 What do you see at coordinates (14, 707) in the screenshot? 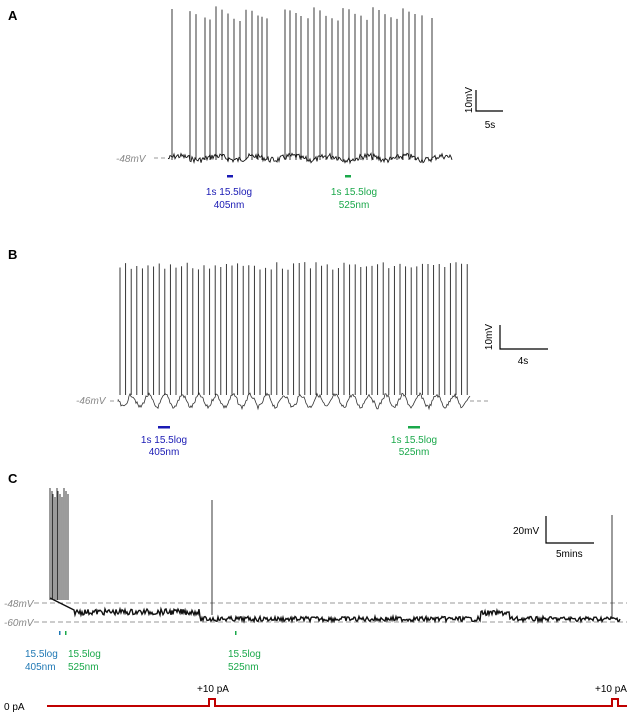
I see `current-zero-label: 0 pA` at bounding box center [14, 707].